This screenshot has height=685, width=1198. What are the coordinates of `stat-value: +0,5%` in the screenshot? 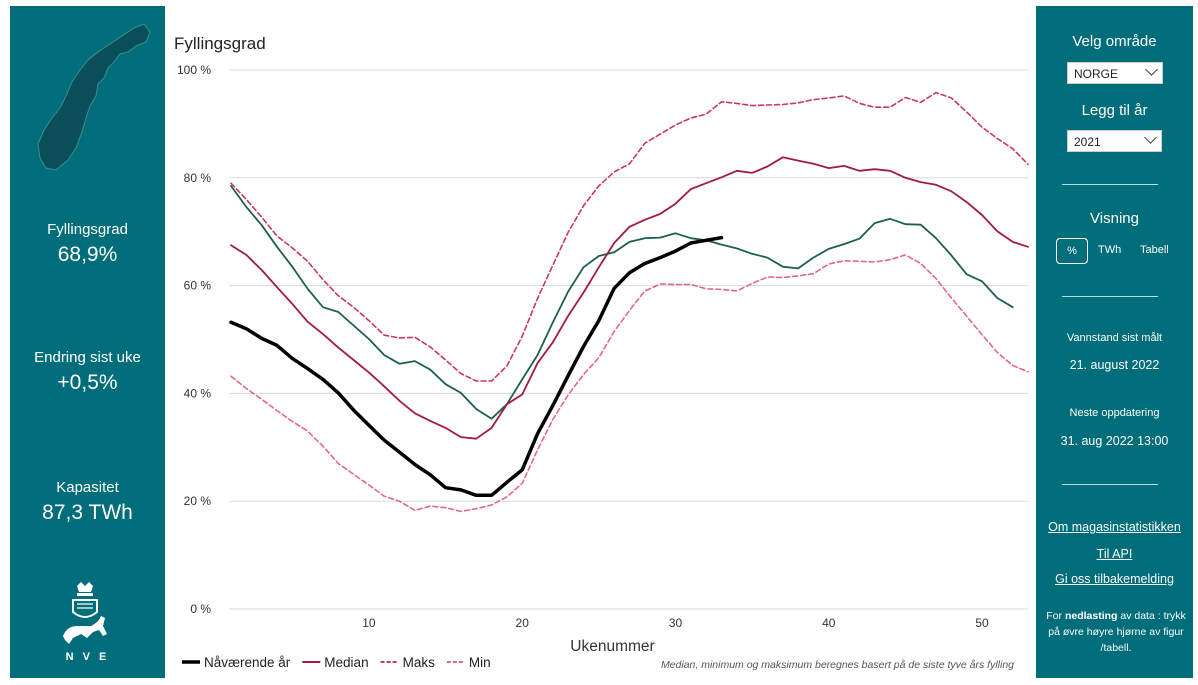 It's located at (87, 382).